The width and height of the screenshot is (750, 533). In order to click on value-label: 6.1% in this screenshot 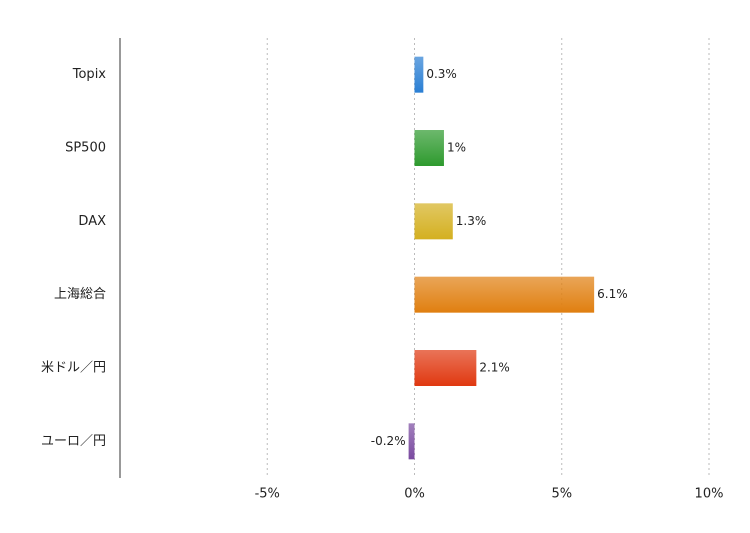, I will do `click(612, 294)`.